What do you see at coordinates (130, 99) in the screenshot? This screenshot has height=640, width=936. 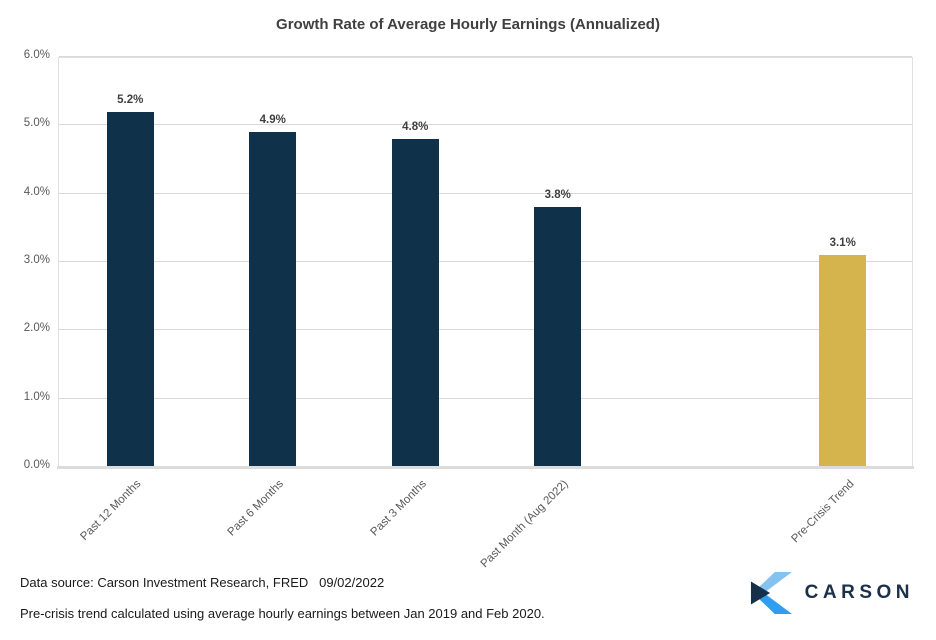 I see `bar-value-label: 5.2%` at bounding box center [130, 99].